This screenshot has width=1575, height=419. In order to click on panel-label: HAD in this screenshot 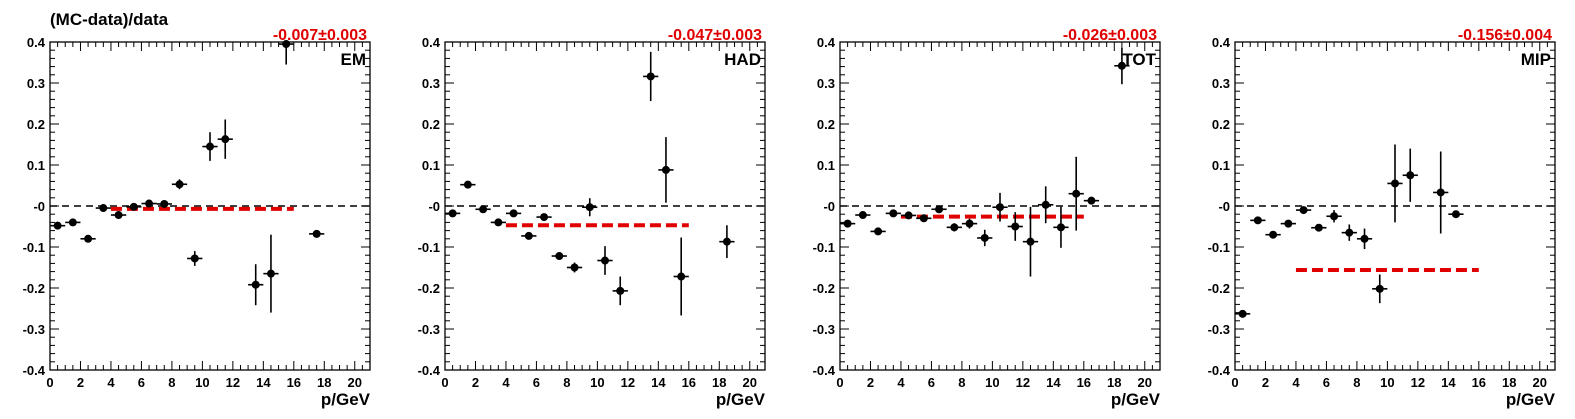, I will do `click(742, 59)`.